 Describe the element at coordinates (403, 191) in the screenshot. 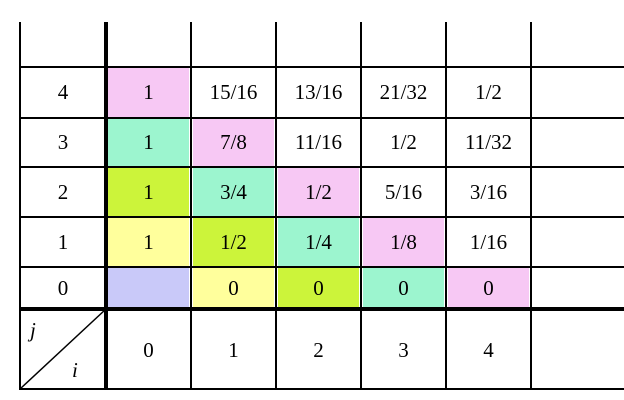

I see `value-cell: 5/16` at that location.